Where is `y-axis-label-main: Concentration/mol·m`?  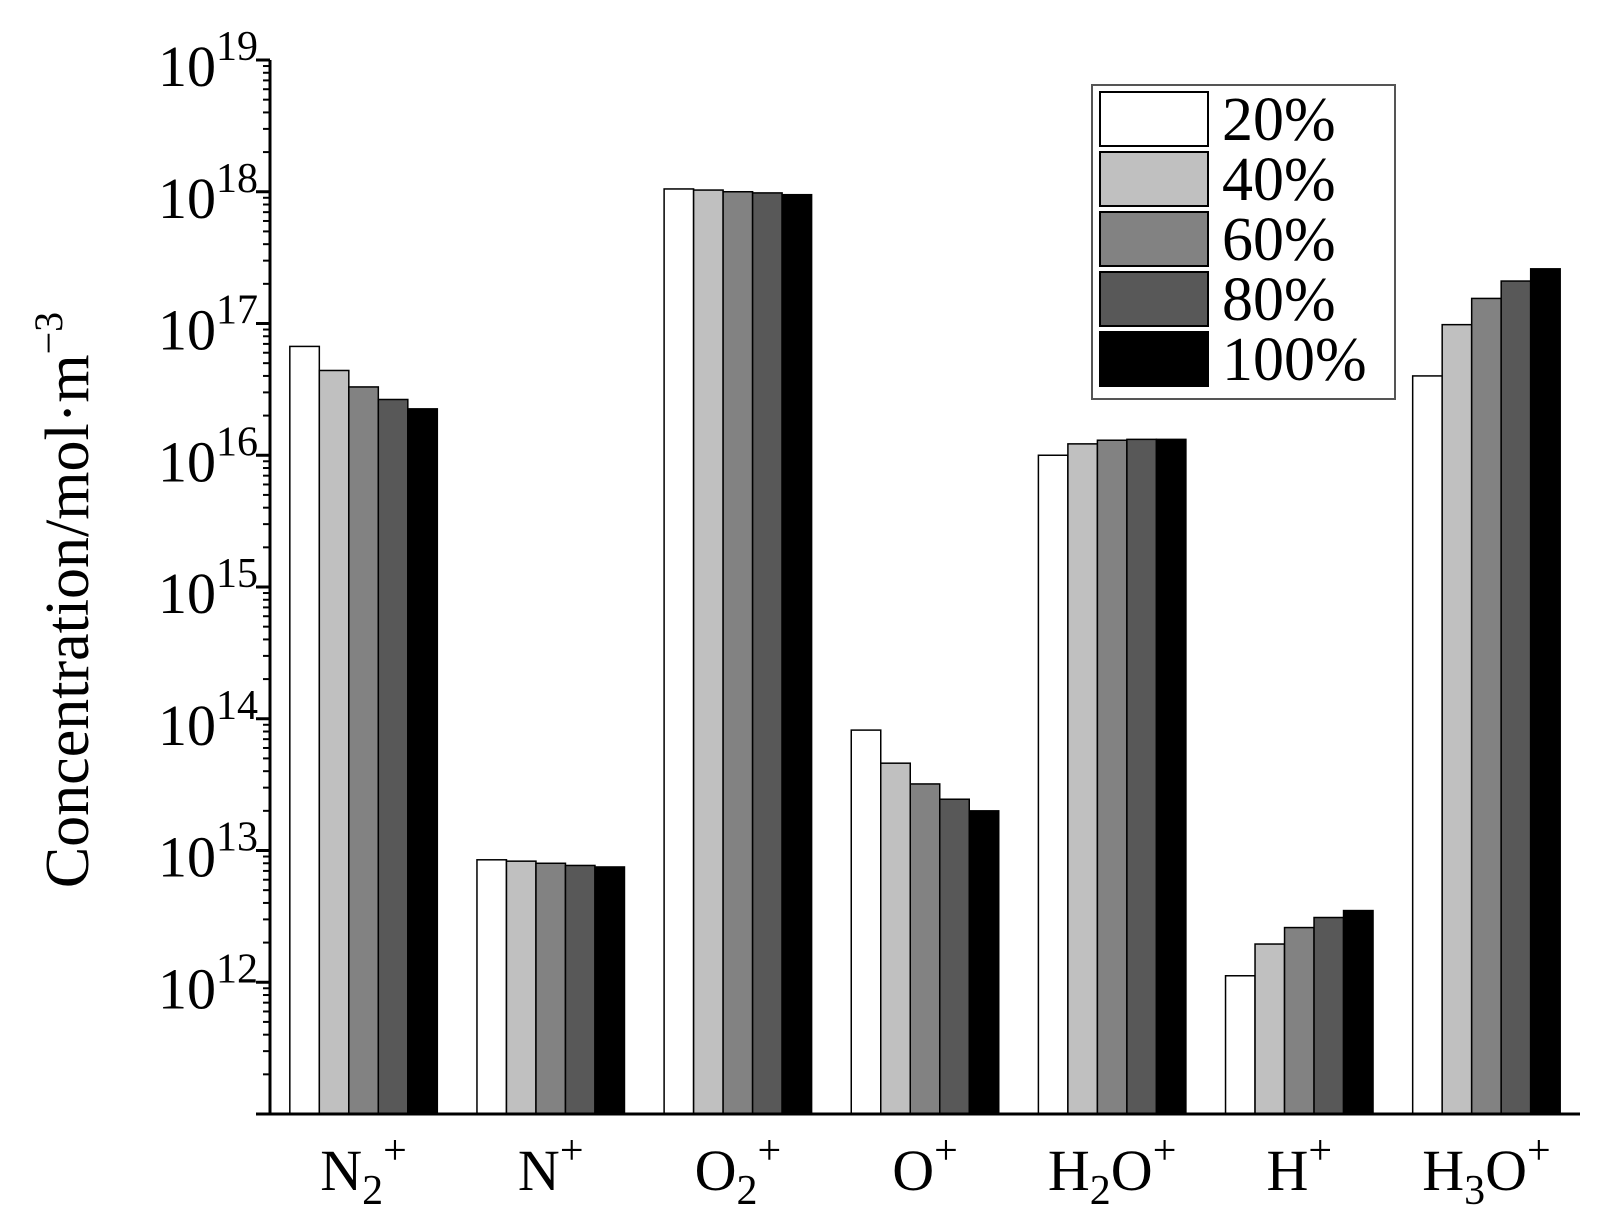 y-axis-label-main: Concentration/mol·m is located at coordinates (68, 621).